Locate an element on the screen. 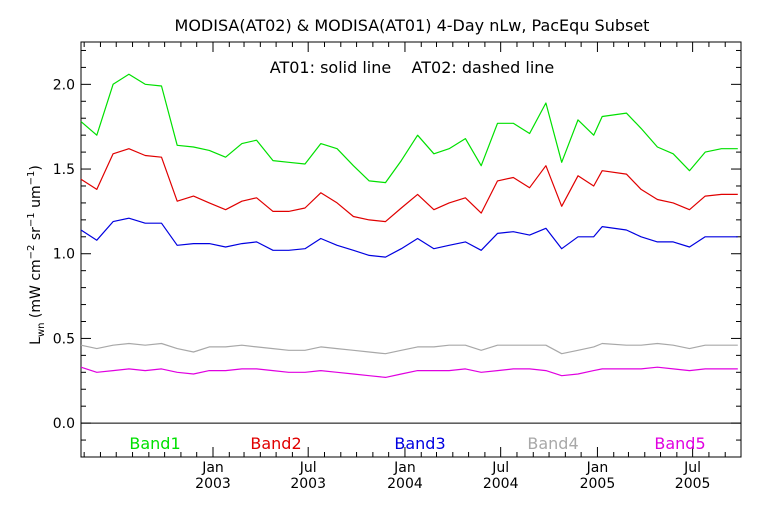 The height and width of the screenshot is (512, 768). series-line-band3 is located at coordinates (409, 237).